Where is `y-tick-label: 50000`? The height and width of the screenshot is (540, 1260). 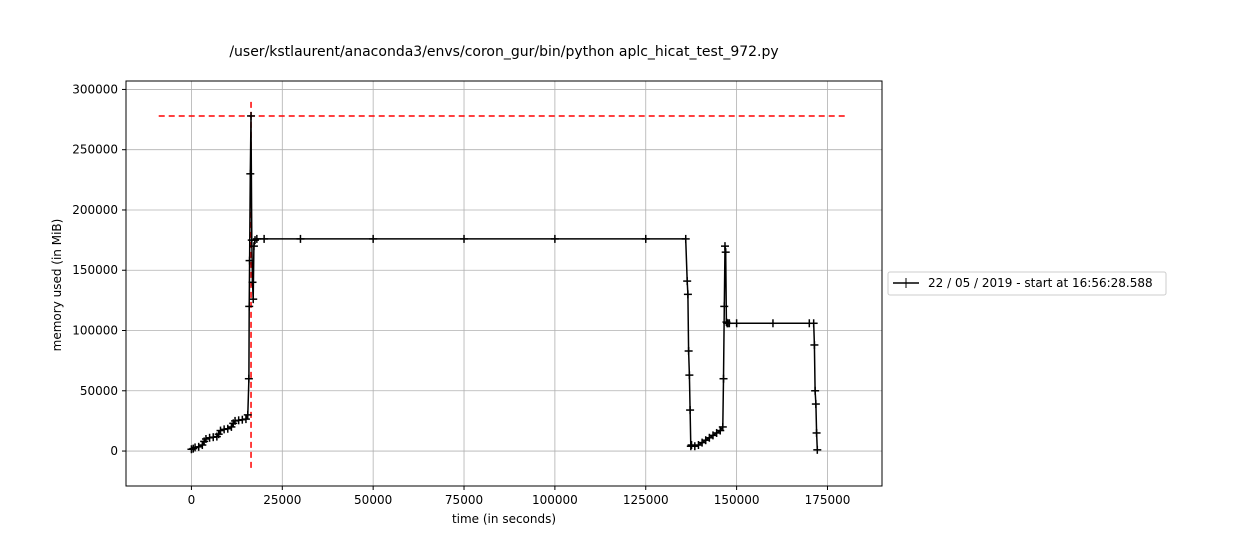 y-tick-label: 50000 is located at coordinates (99, 391).